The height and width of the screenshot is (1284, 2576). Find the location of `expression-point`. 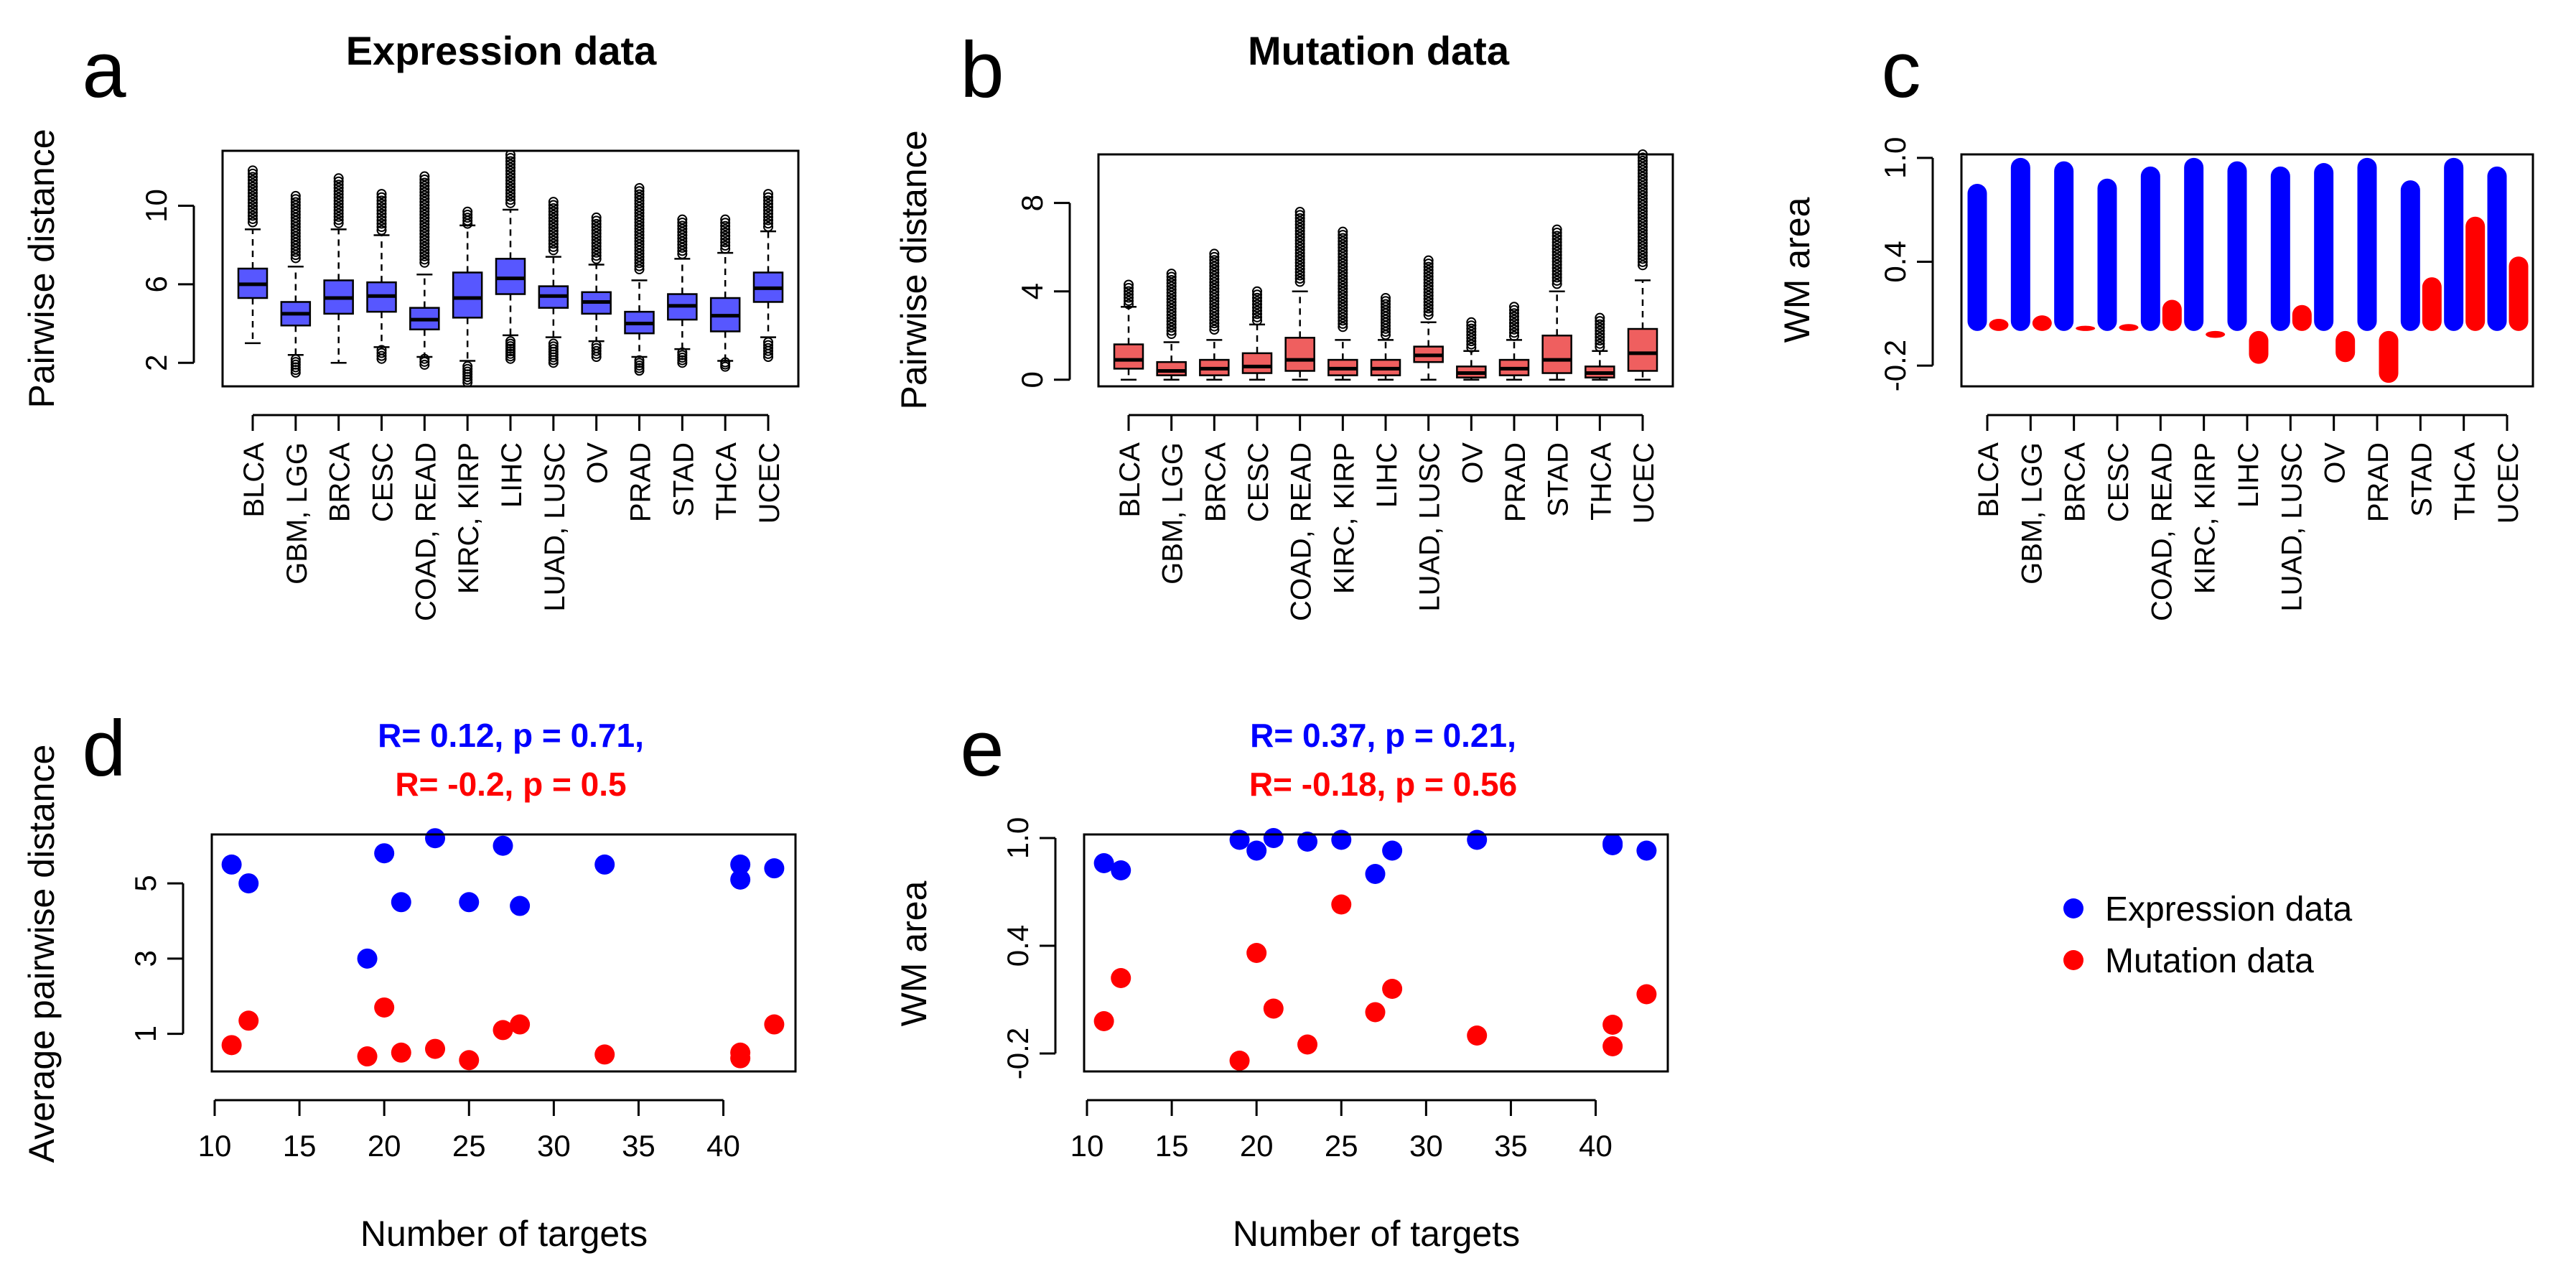

expression-point is located at coordinates (248, 883).